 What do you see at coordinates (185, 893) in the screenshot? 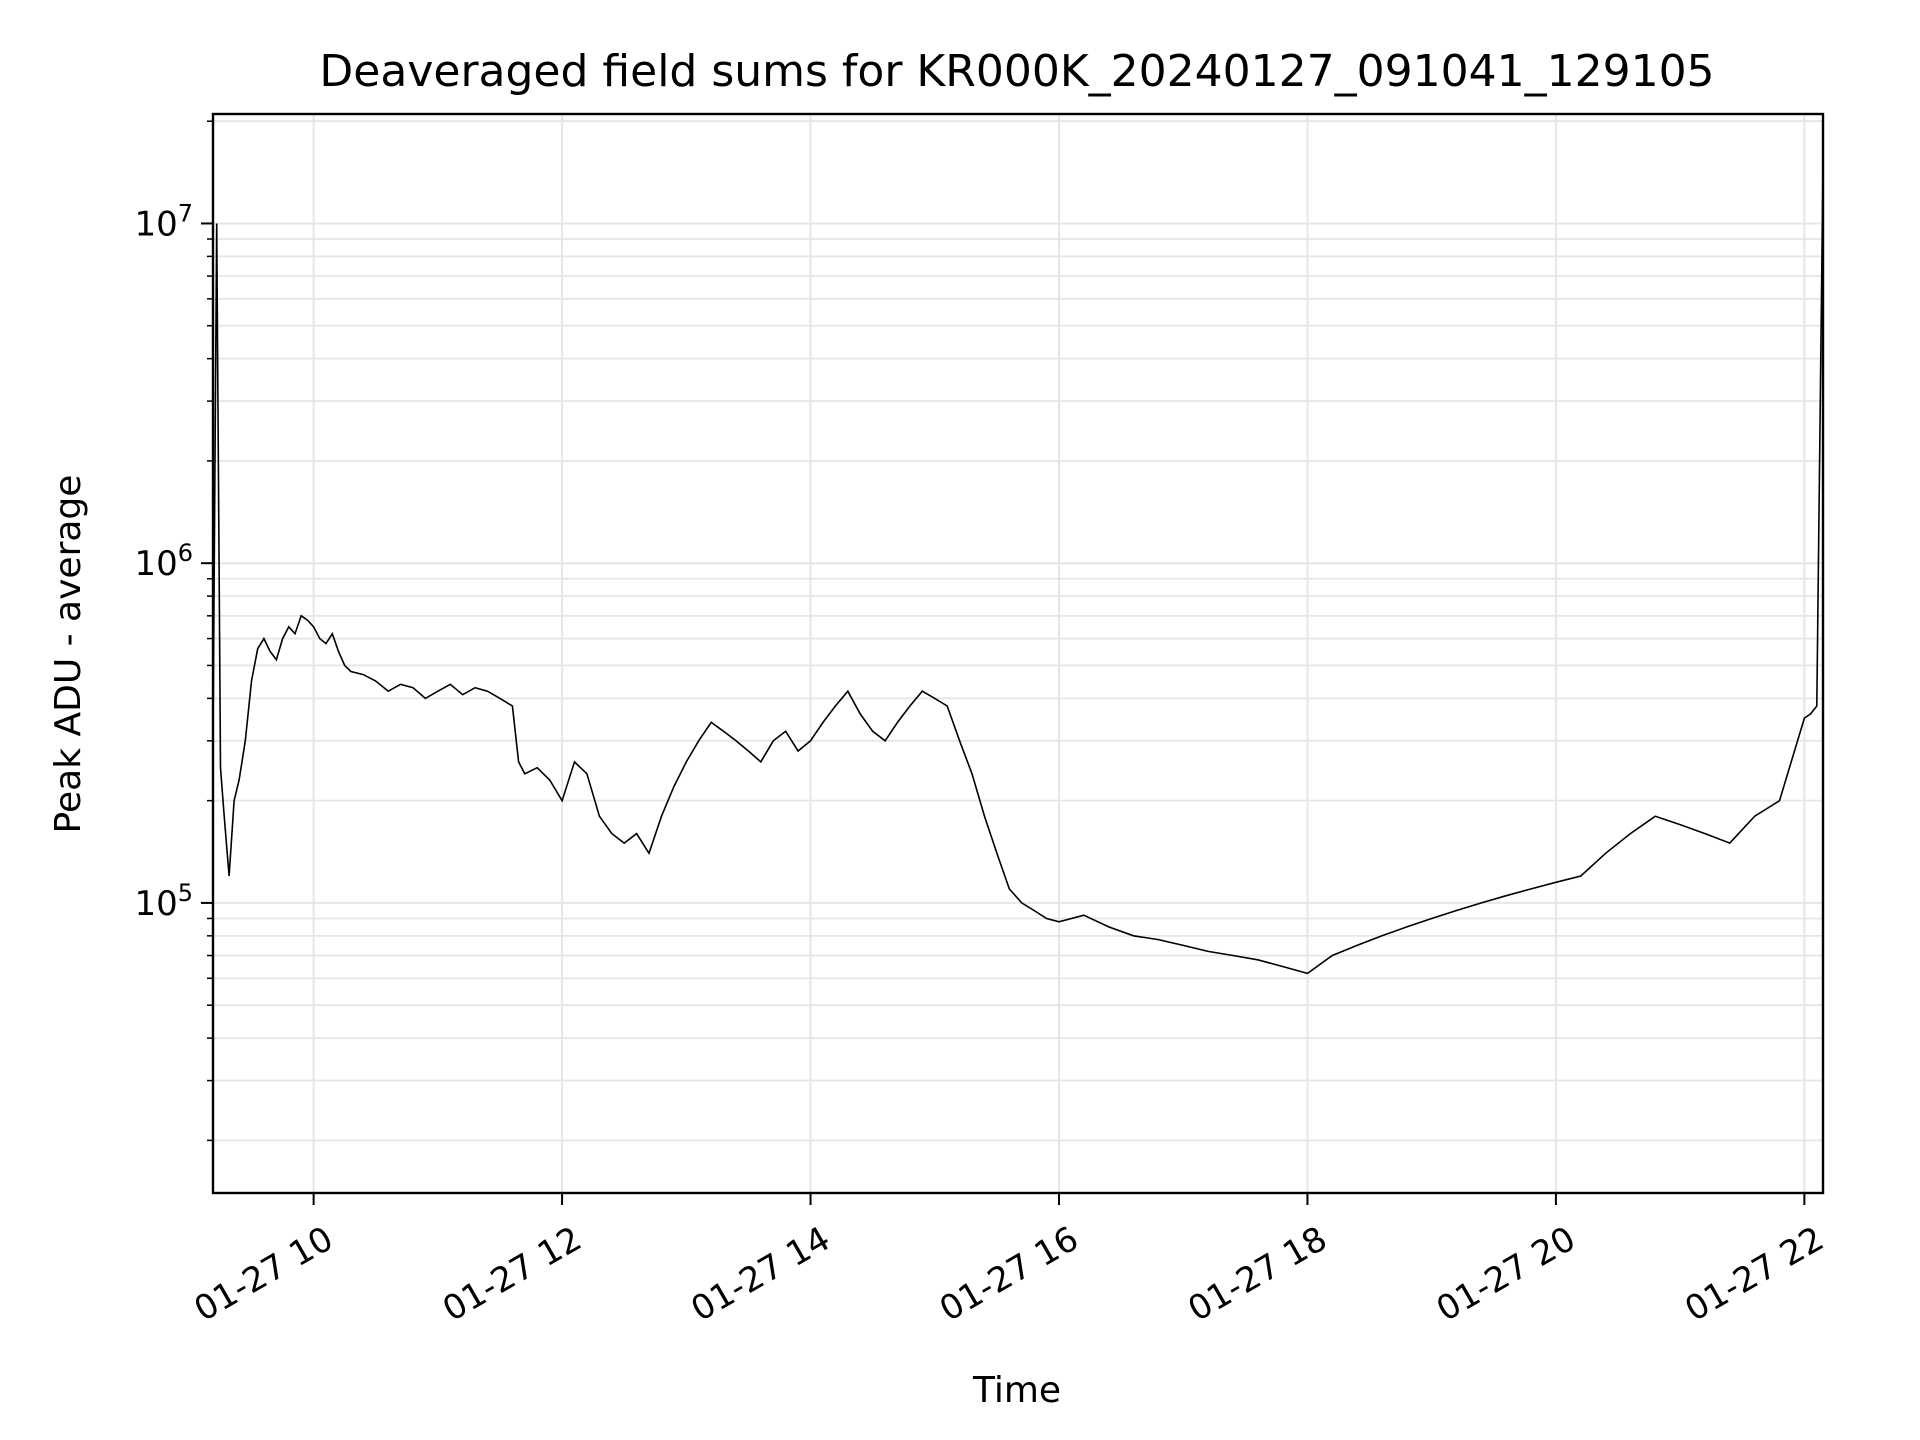
I see `y-tick-label-exponent: 5` at bounding box center [185, 893].